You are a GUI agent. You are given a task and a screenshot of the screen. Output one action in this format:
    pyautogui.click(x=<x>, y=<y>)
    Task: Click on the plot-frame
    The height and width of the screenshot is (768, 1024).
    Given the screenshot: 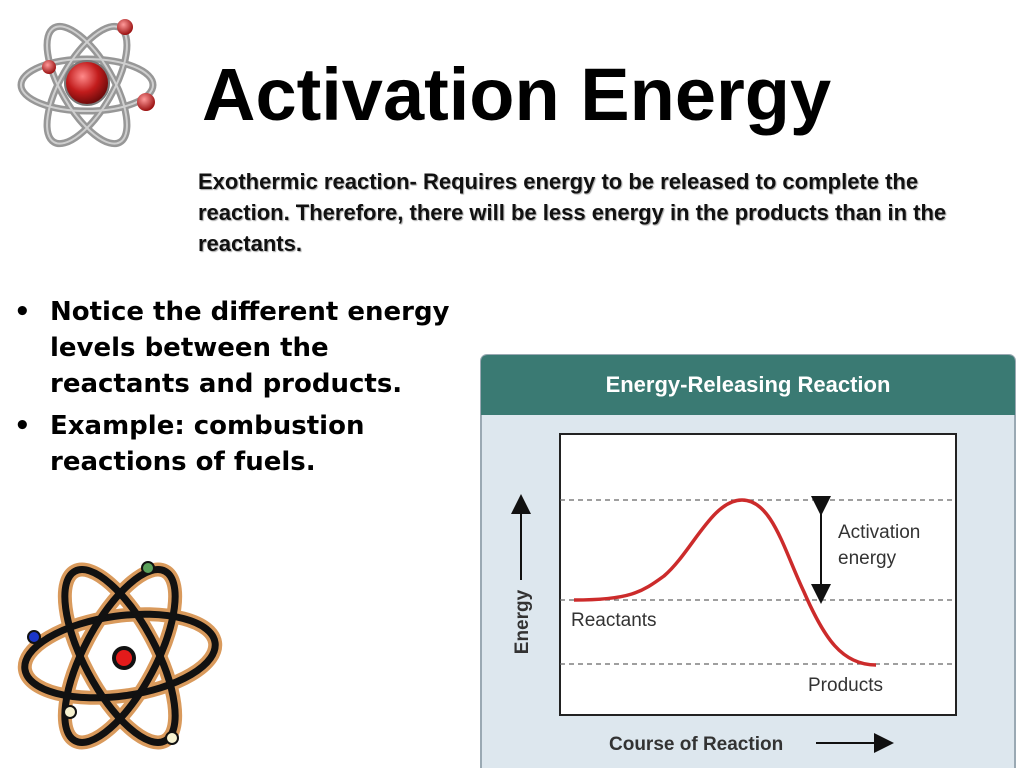 What is the action you would take?
    pyautogui.click(x=758, y=574)
    